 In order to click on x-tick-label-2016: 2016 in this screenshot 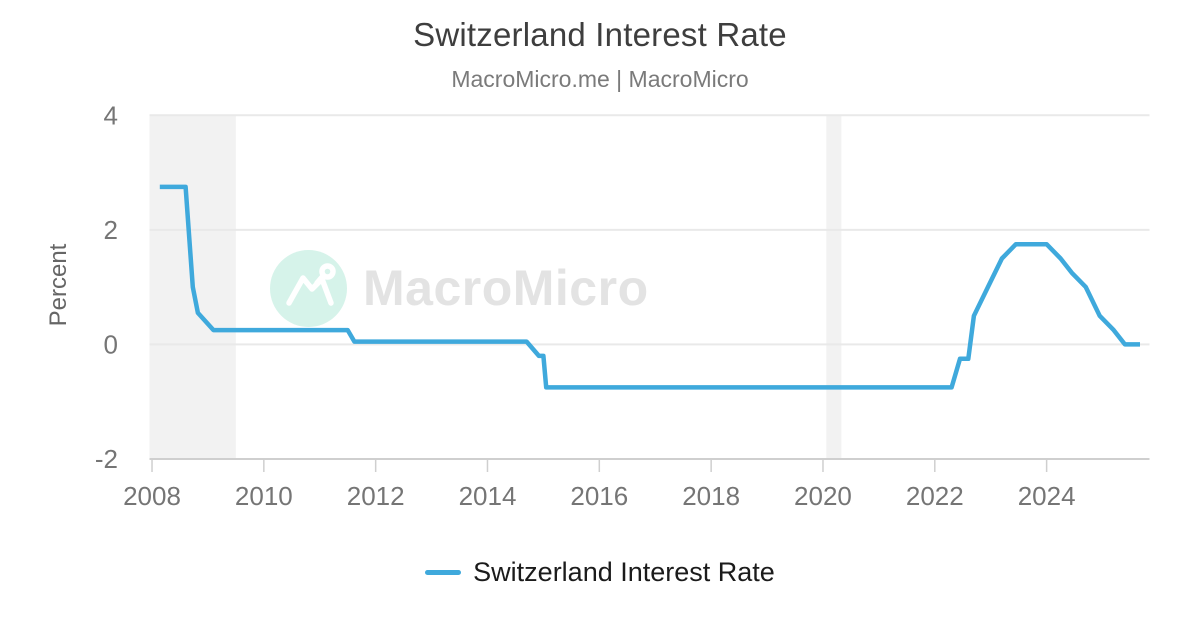, I will do `click(599, 496)`.